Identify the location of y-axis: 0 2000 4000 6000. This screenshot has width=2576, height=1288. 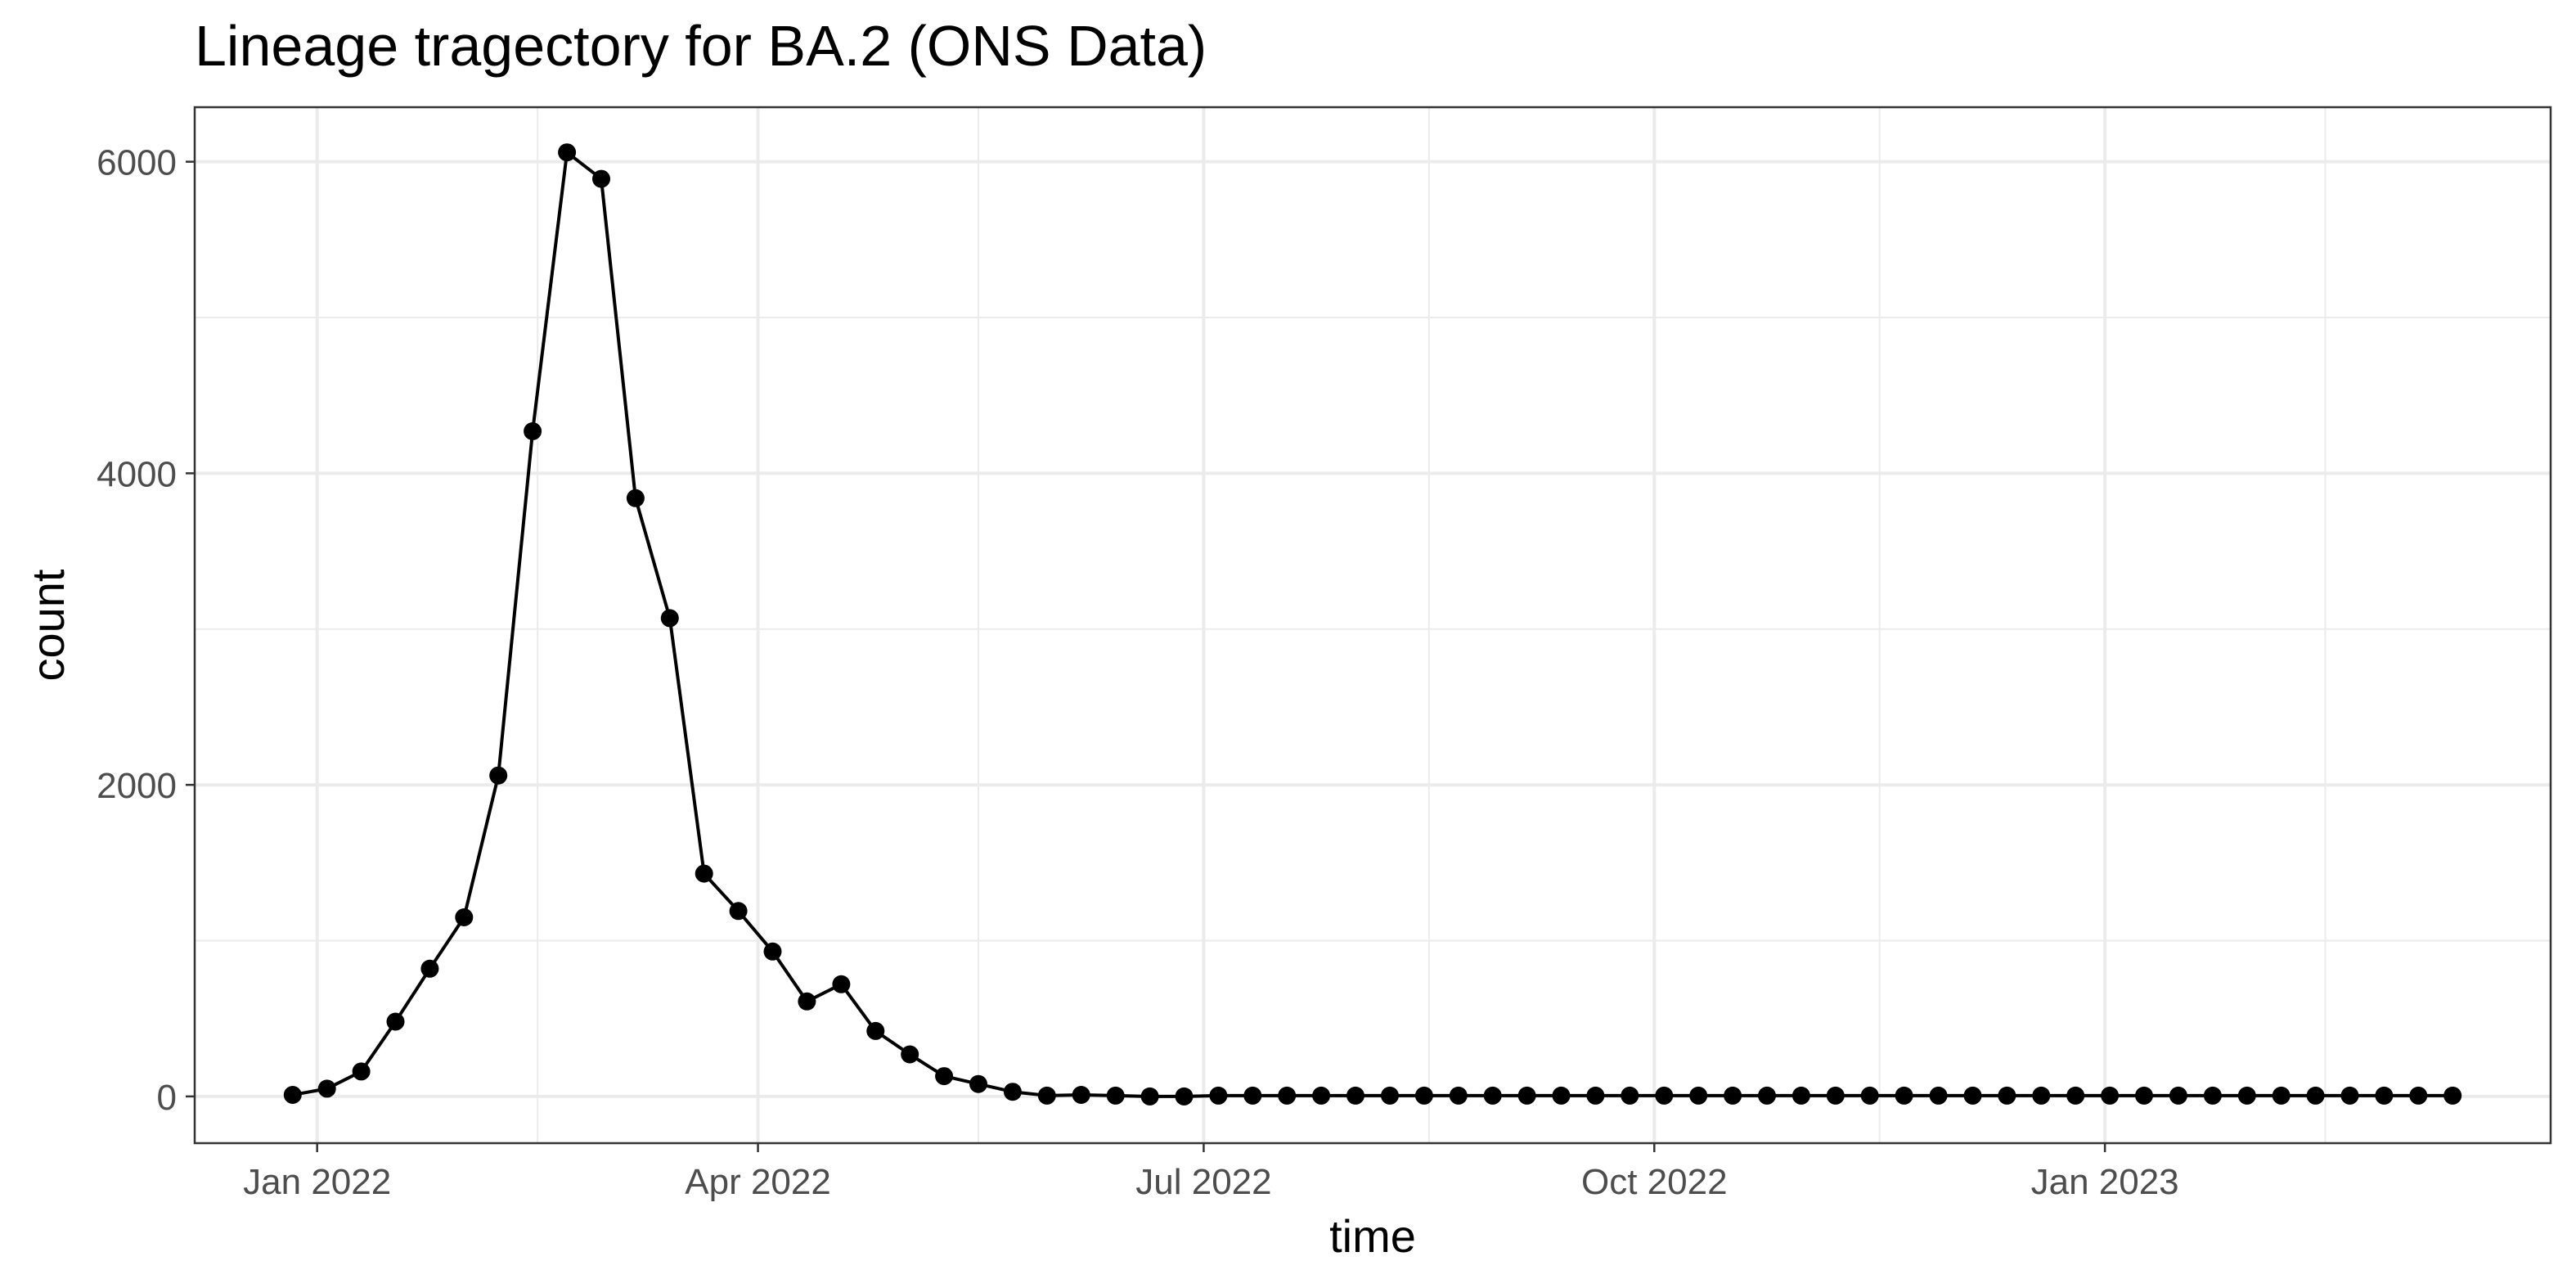
(146, 630).